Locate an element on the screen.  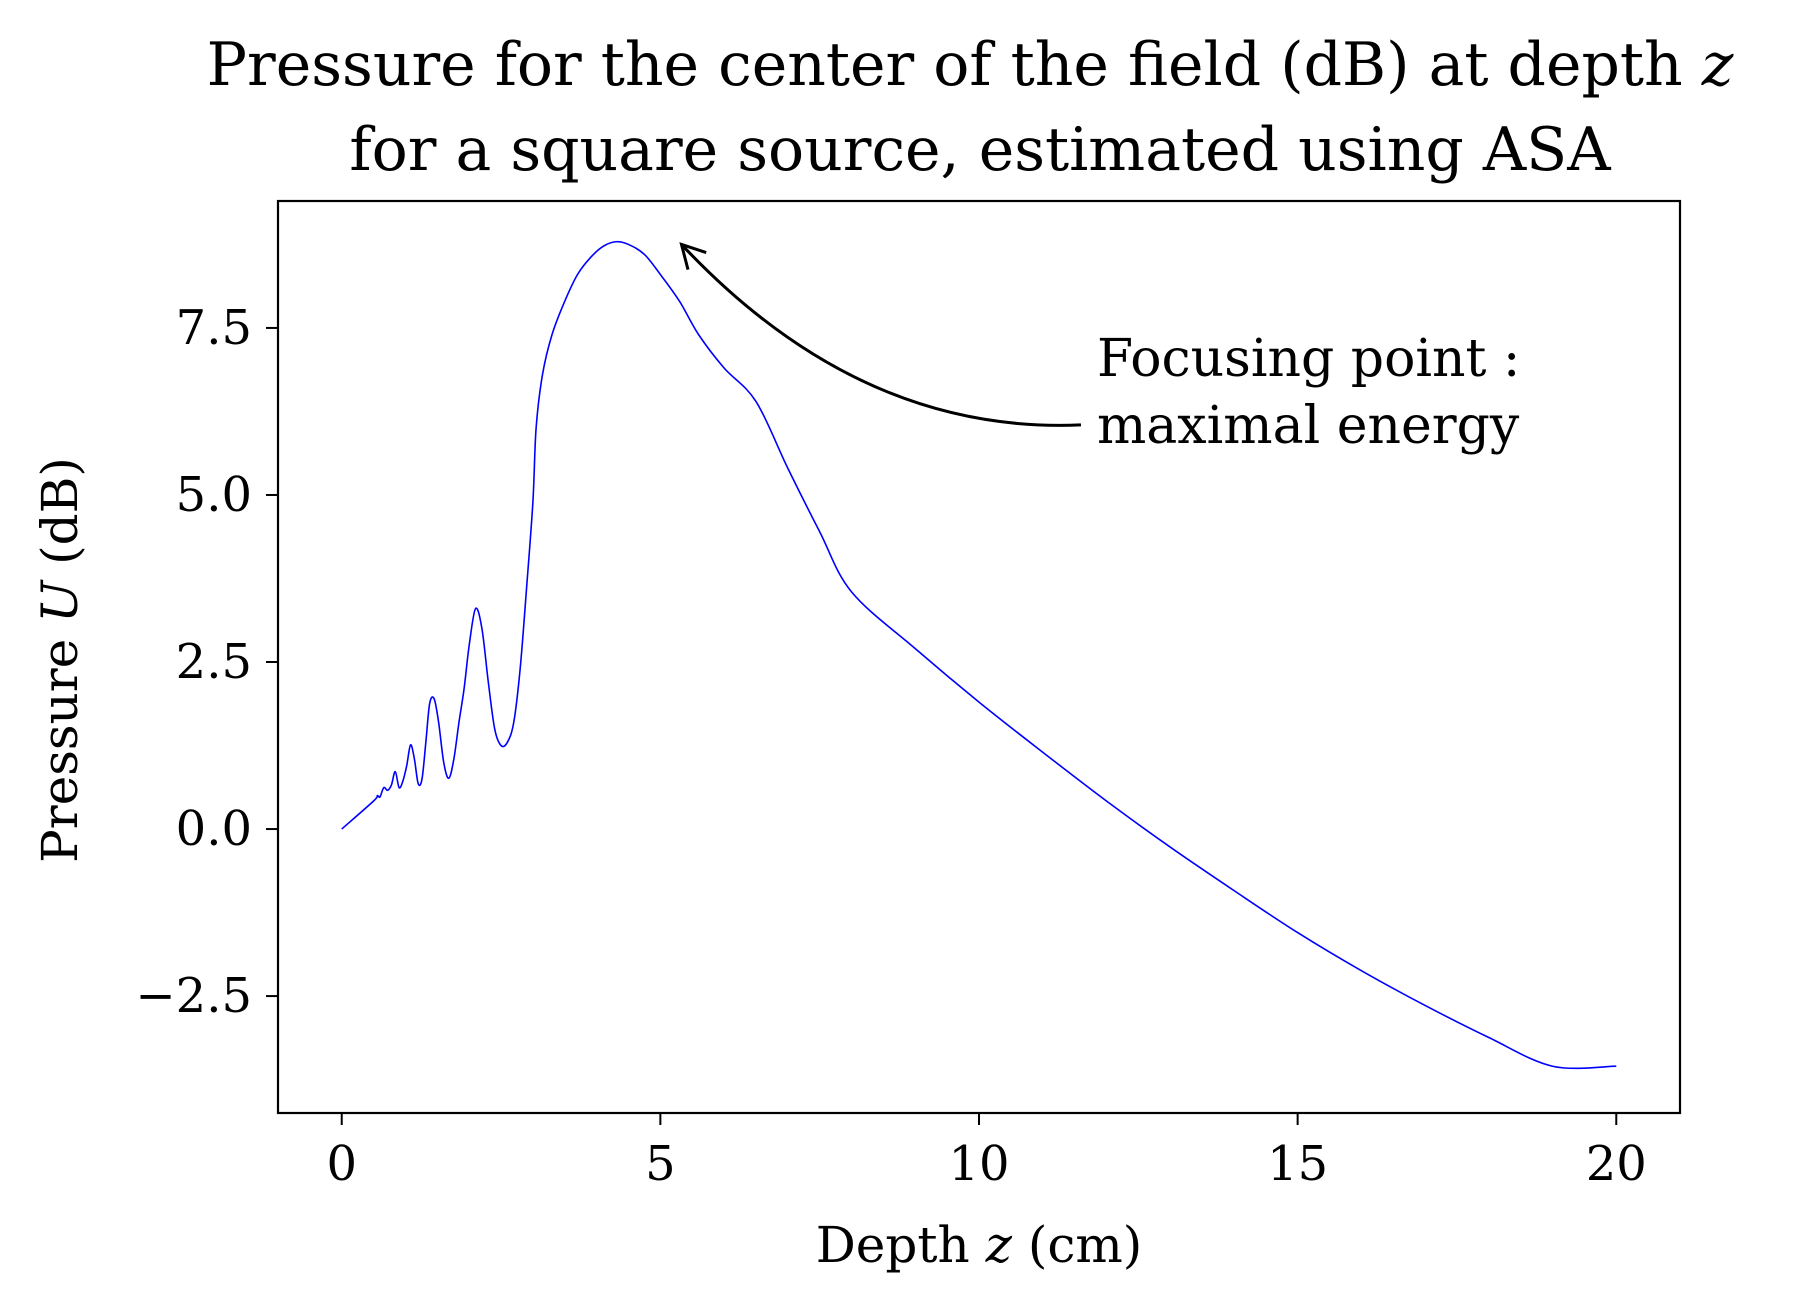
x-tick-label: 15 is located at coordinates (1297, 1164).